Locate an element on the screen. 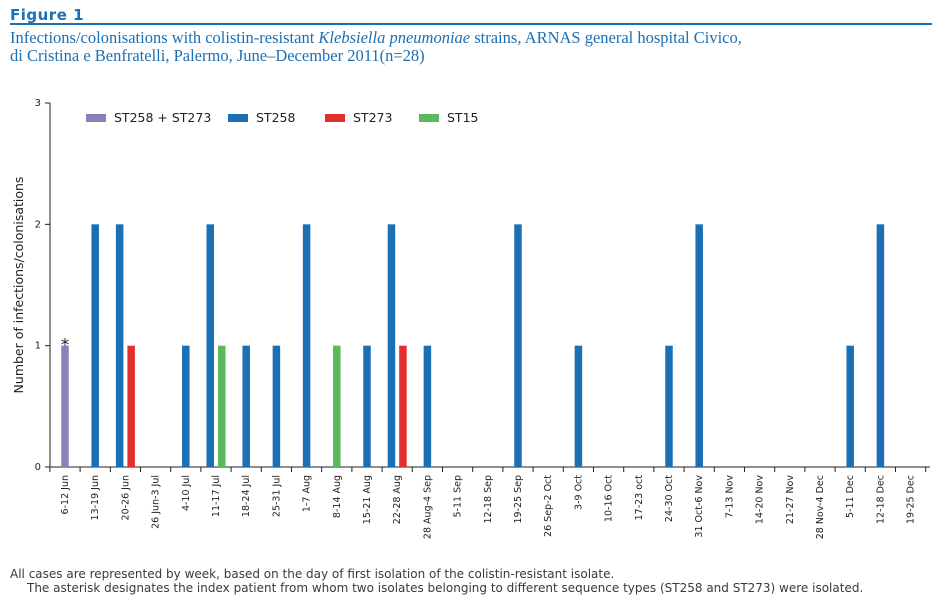  x-tick-label: 20-26 Jun is located at coordinates (125, 497).